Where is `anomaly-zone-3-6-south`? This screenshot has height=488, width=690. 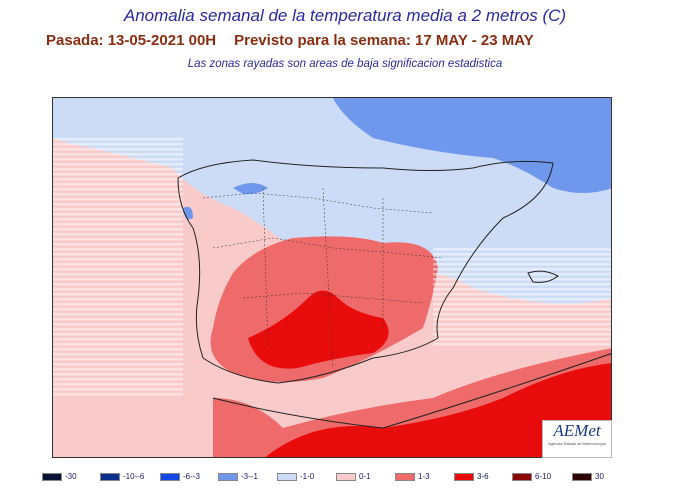 anomaly-zone-3-6-south is located at coordinates (438, 410).